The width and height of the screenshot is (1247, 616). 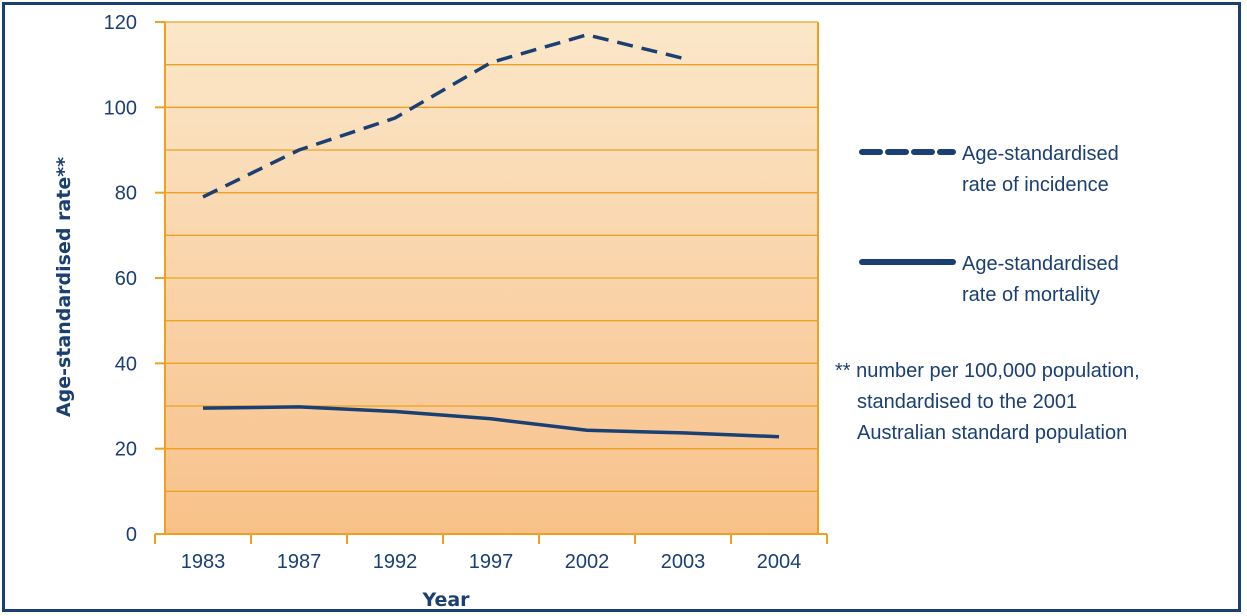 What do you see at coordinates (126, 450) in the screenshot?
I see `y-tick-label: 20` at bounding box center [126, 450].